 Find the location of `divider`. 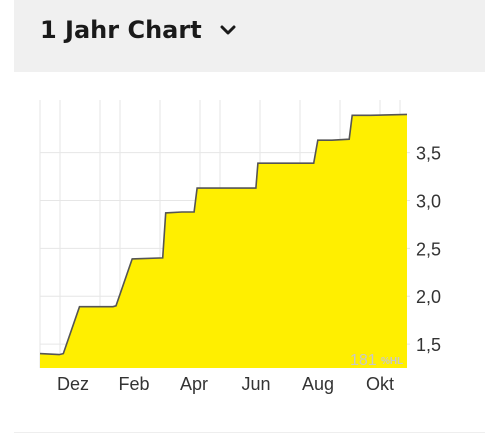

divider is located at coordinates (249, 432).